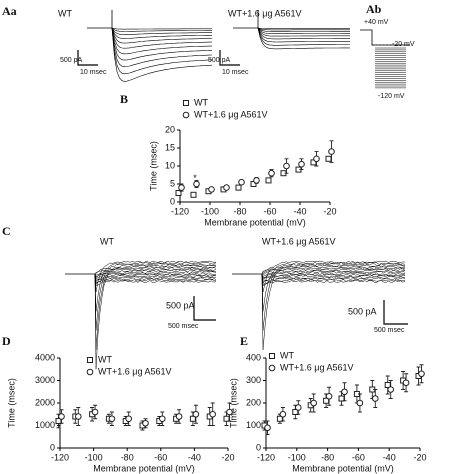 The width and height of the screenshot is (474, 474). What do you see at coordinates (87, 58) in the screenshot?
I see `scale-bar` at bounding box center [87, 58].